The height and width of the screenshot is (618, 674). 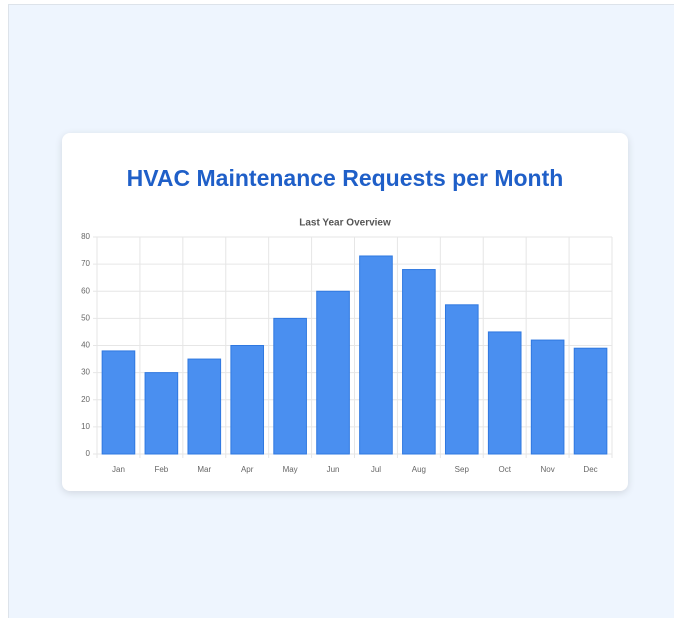 What do you see at coordinates (345, 223) in the screenshot?
I see `chart-subtitle: Last Year Overview` at bounding box center [345, 223].